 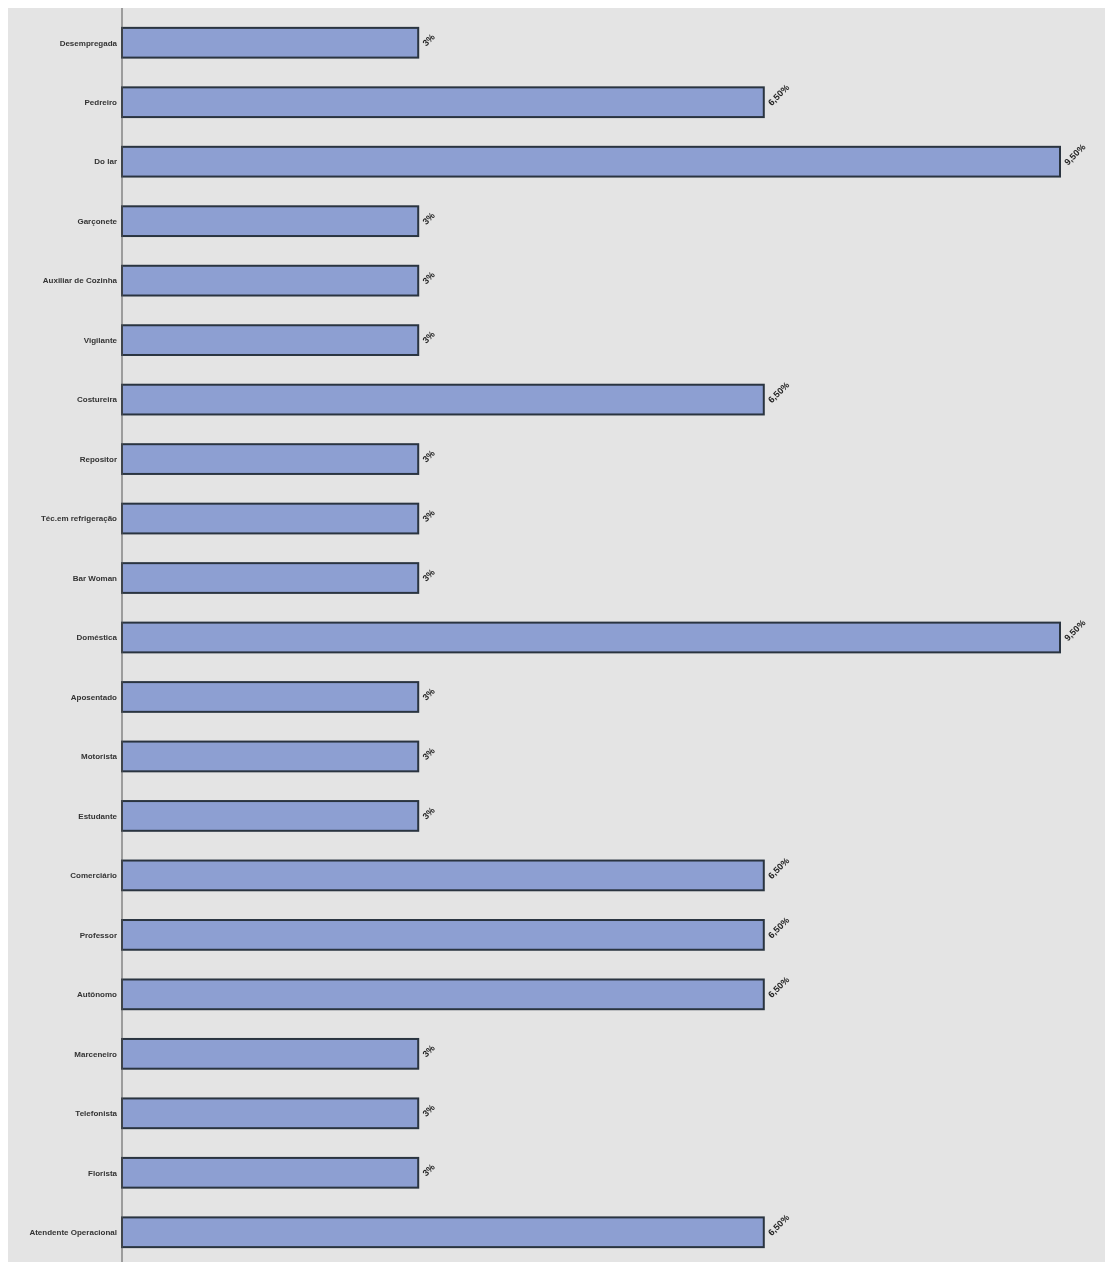 I want to click on y-tick-label: Desempregada, so click(x=88, y=43).